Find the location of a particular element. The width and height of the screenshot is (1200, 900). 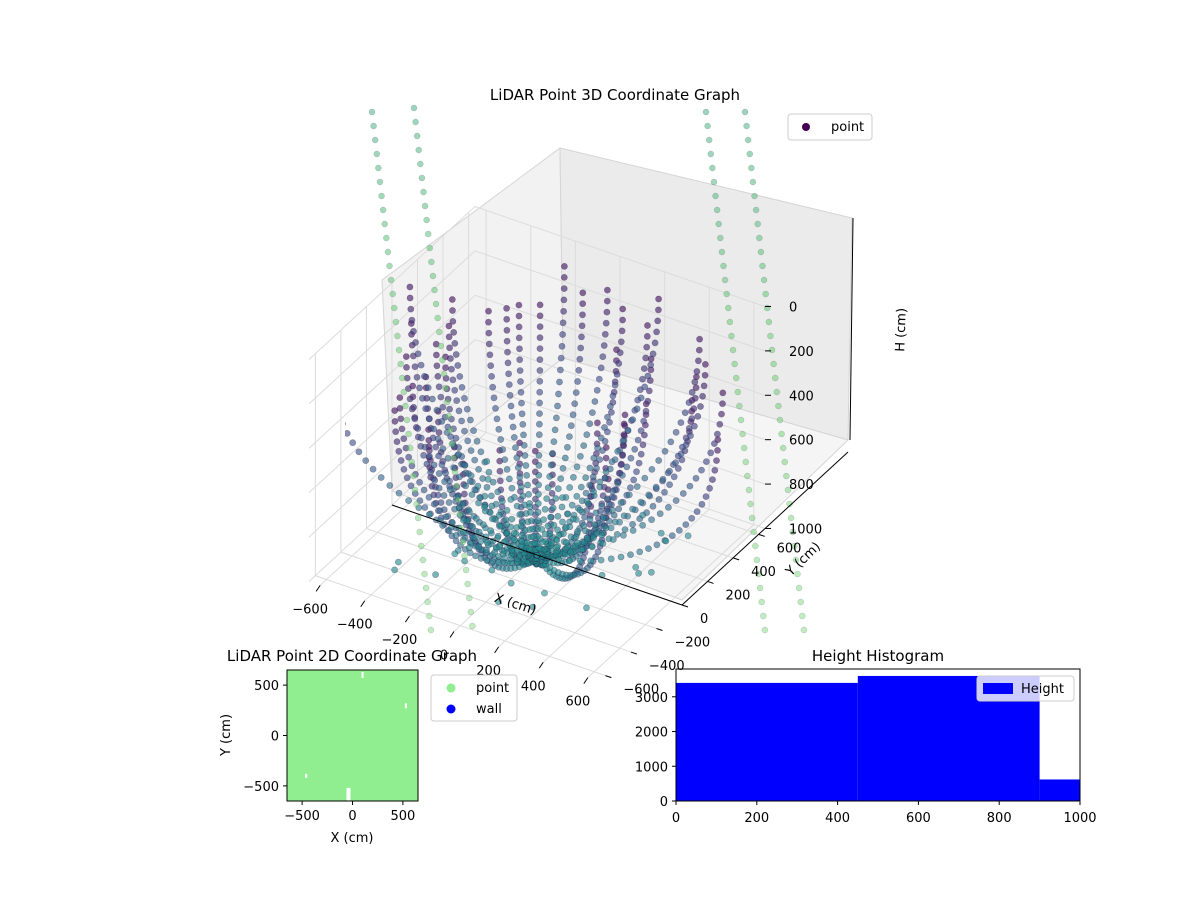

legend-3d: point is located at coordinates (830, 127).